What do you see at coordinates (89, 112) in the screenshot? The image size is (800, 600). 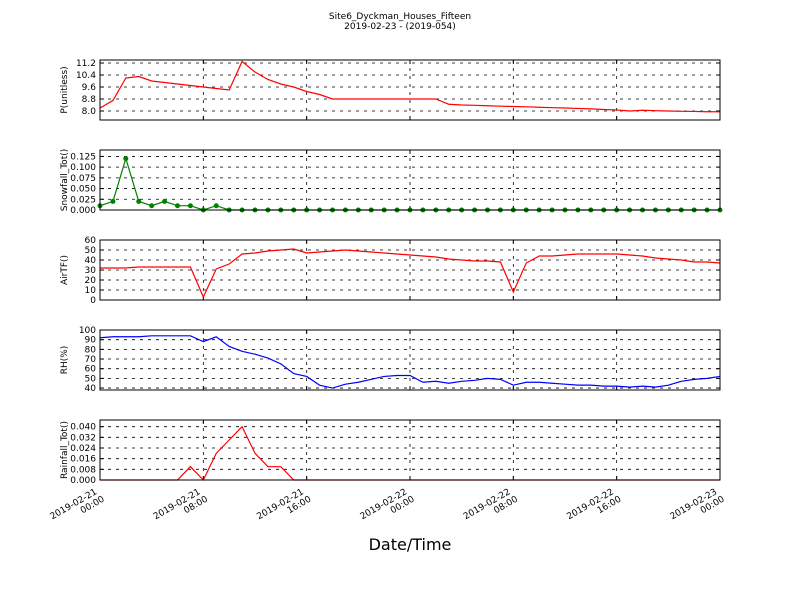 I see `y-tick-label: 8.0` at bounding box center [89, 112].